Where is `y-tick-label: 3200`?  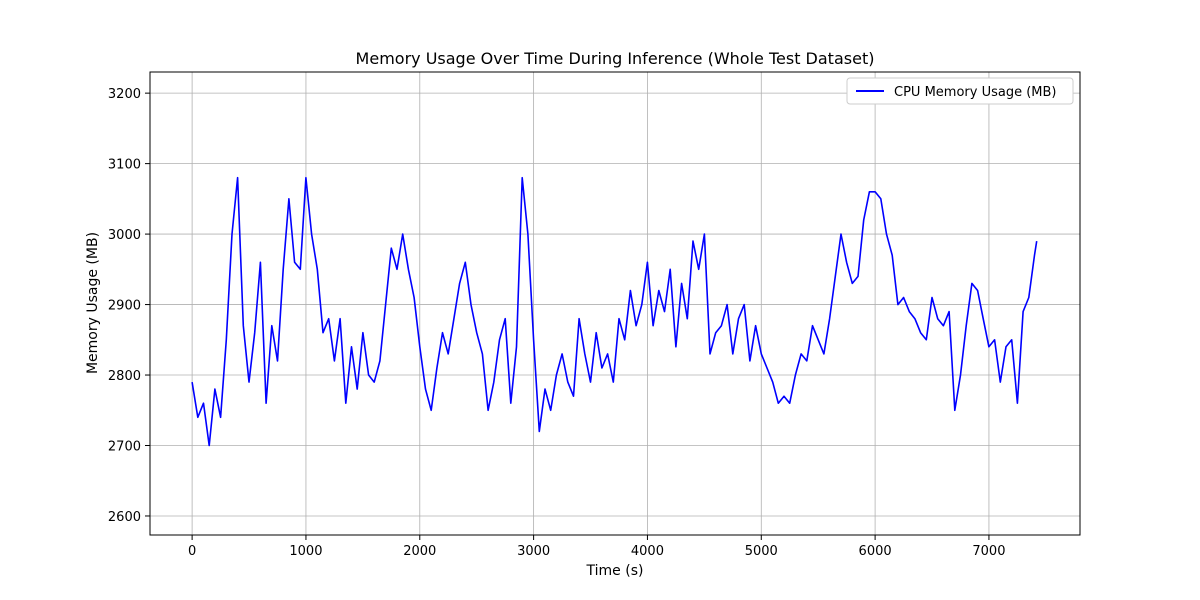
y-tick-label: 3200 is located at coordinates (124, 94).